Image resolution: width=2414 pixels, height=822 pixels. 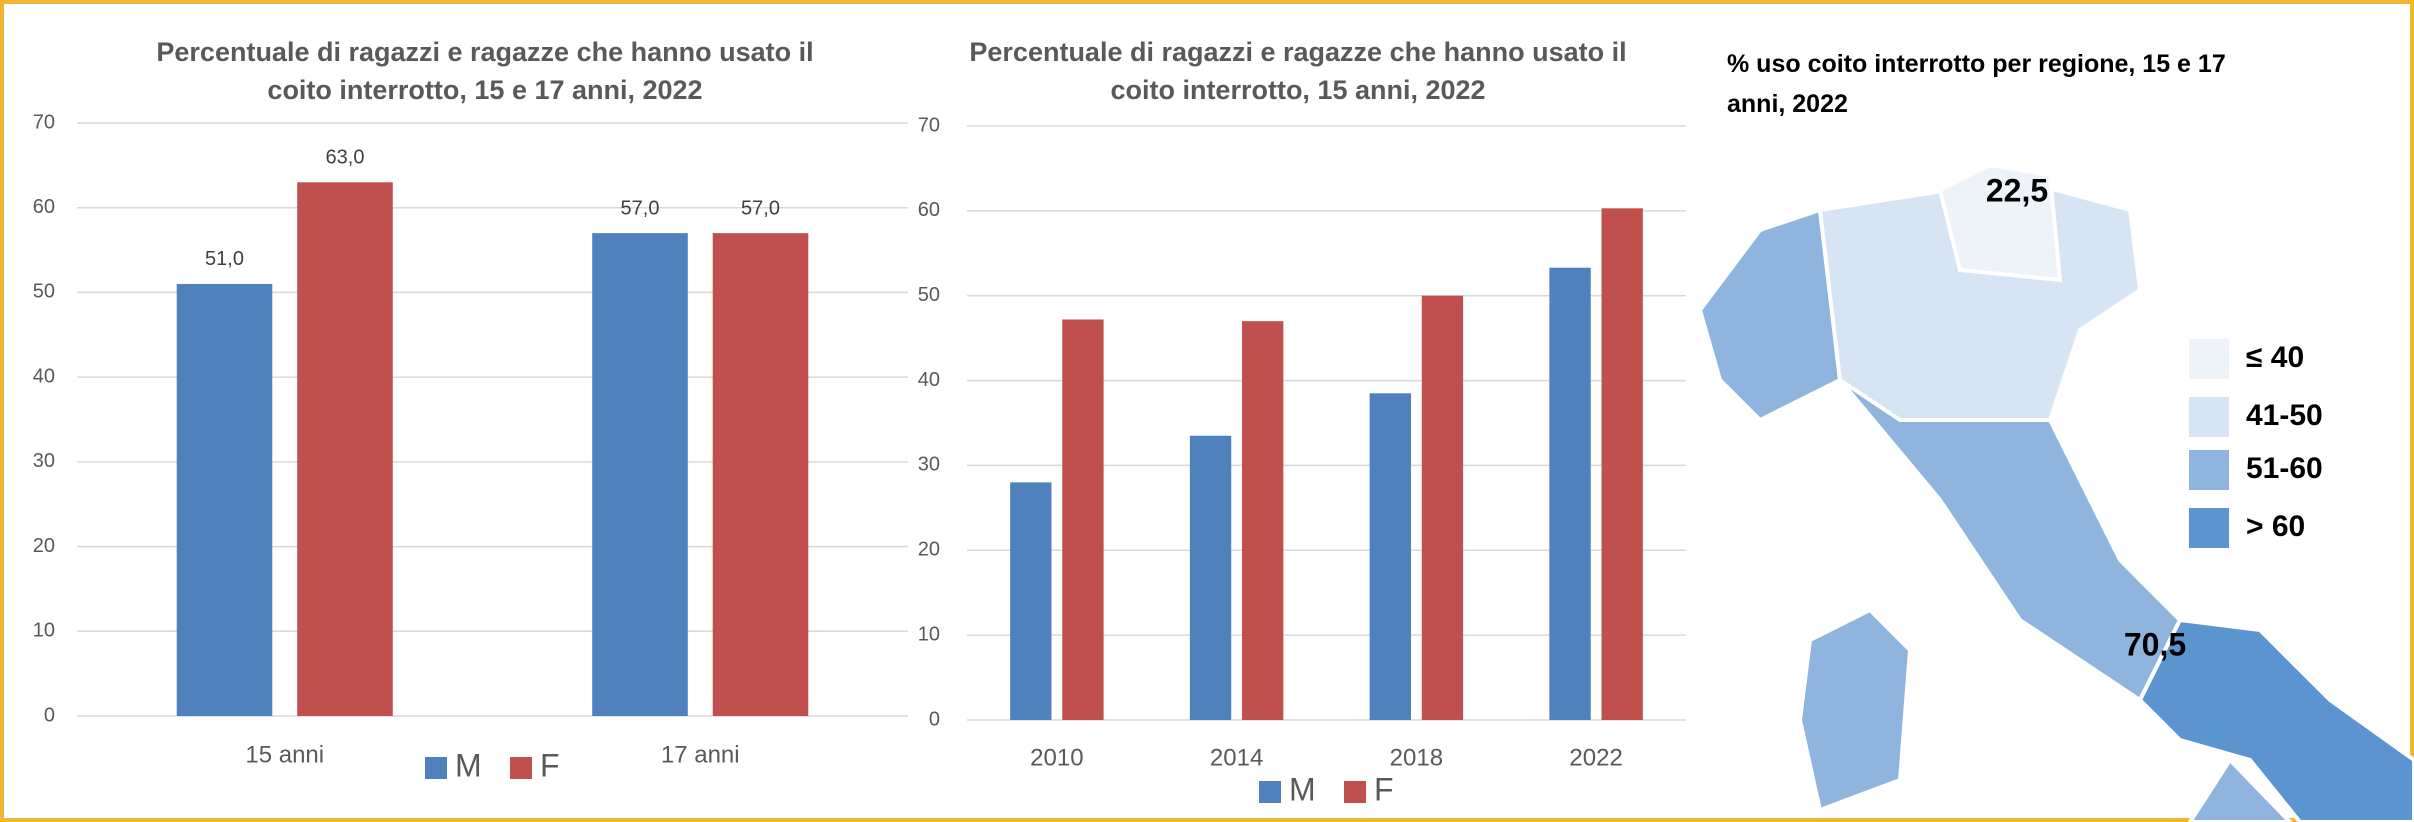 What do you see at coordinates (1236, 757) in the screenshot?
I see `x-tick-label: 2014` at bounding box center [1236, 757].